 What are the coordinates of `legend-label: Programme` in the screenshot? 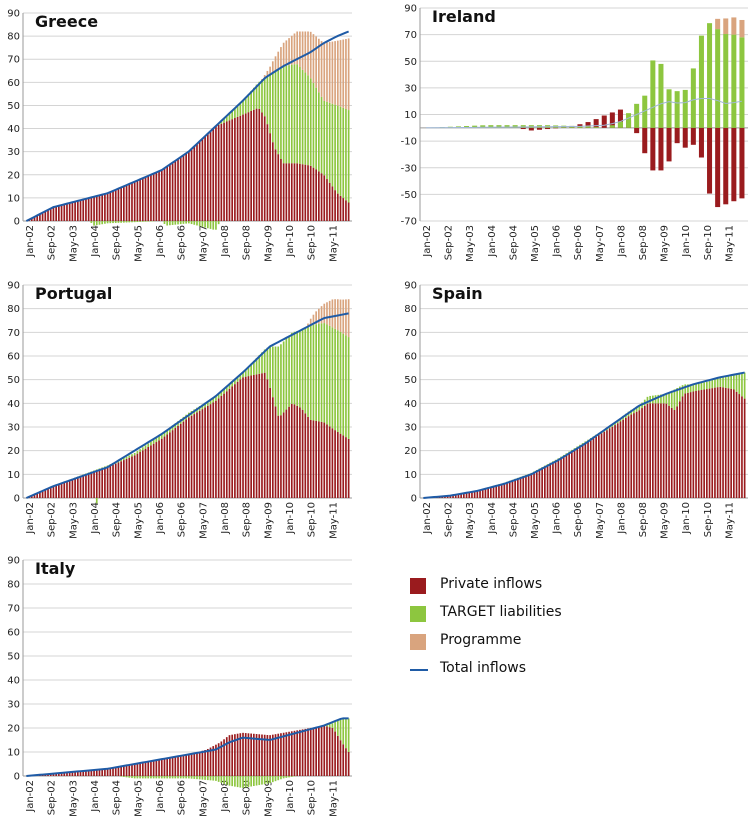 It's located at (481, 640).